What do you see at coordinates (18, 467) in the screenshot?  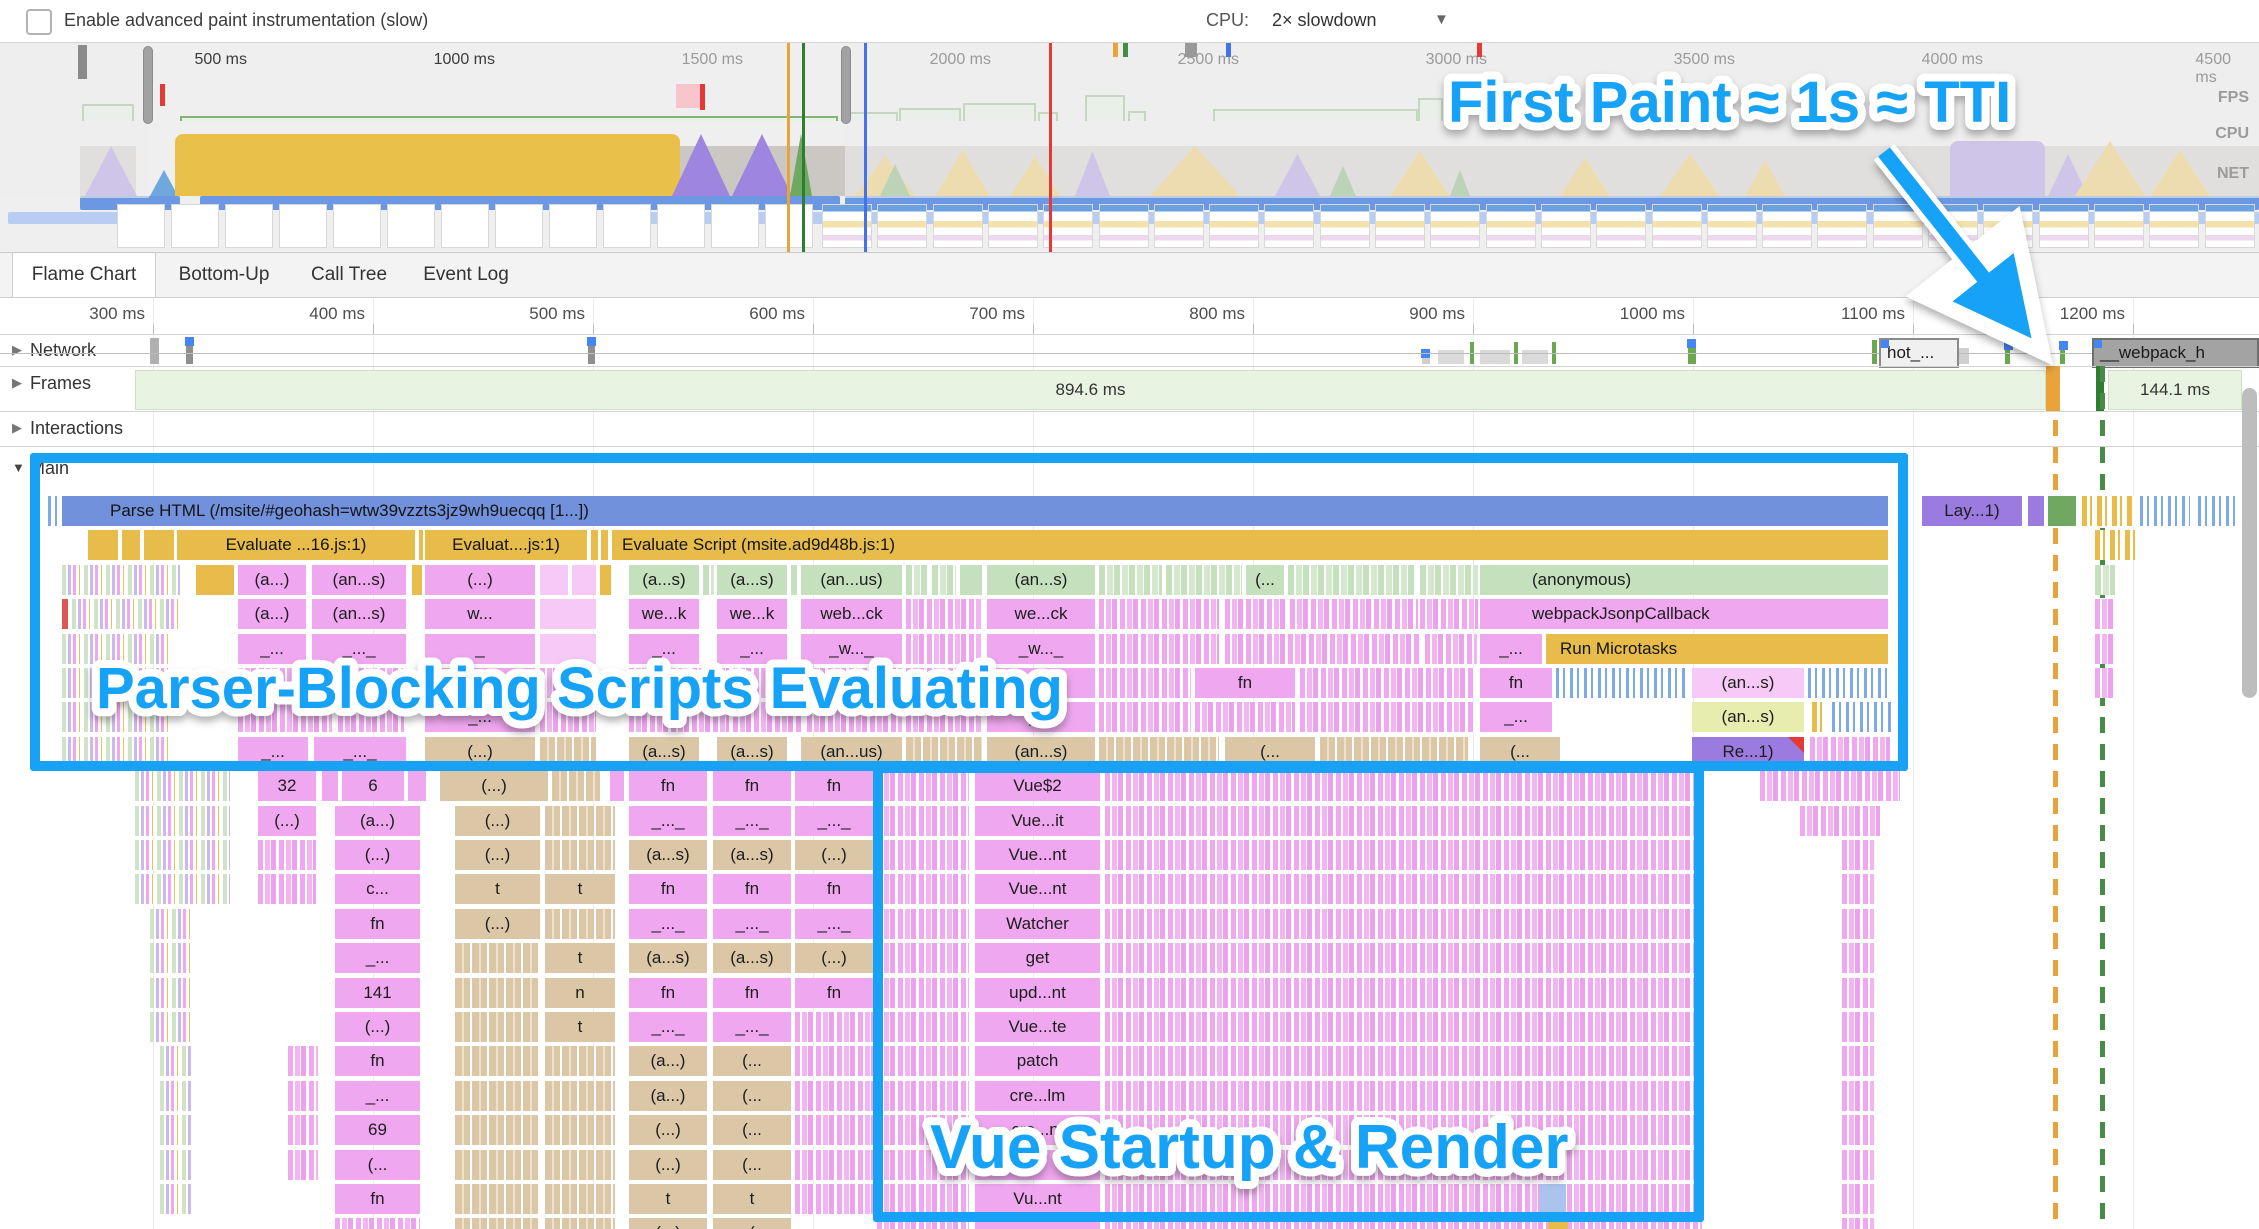 I see `disclosure-triangle-icon: ▼` at bounding box center [18, 467].